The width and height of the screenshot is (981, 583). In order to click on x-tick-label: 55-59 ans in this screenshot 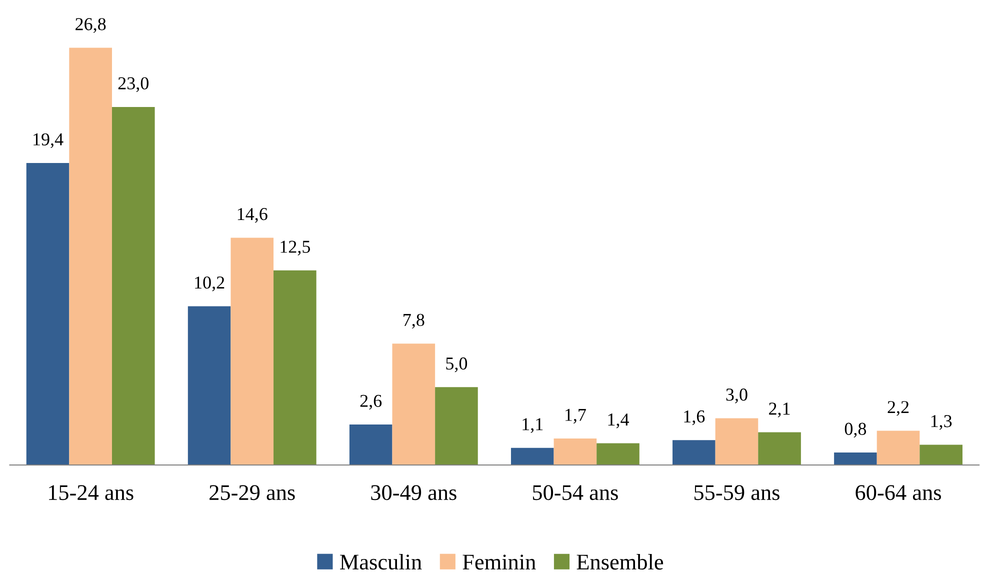, I will do `click(737, 492)`.